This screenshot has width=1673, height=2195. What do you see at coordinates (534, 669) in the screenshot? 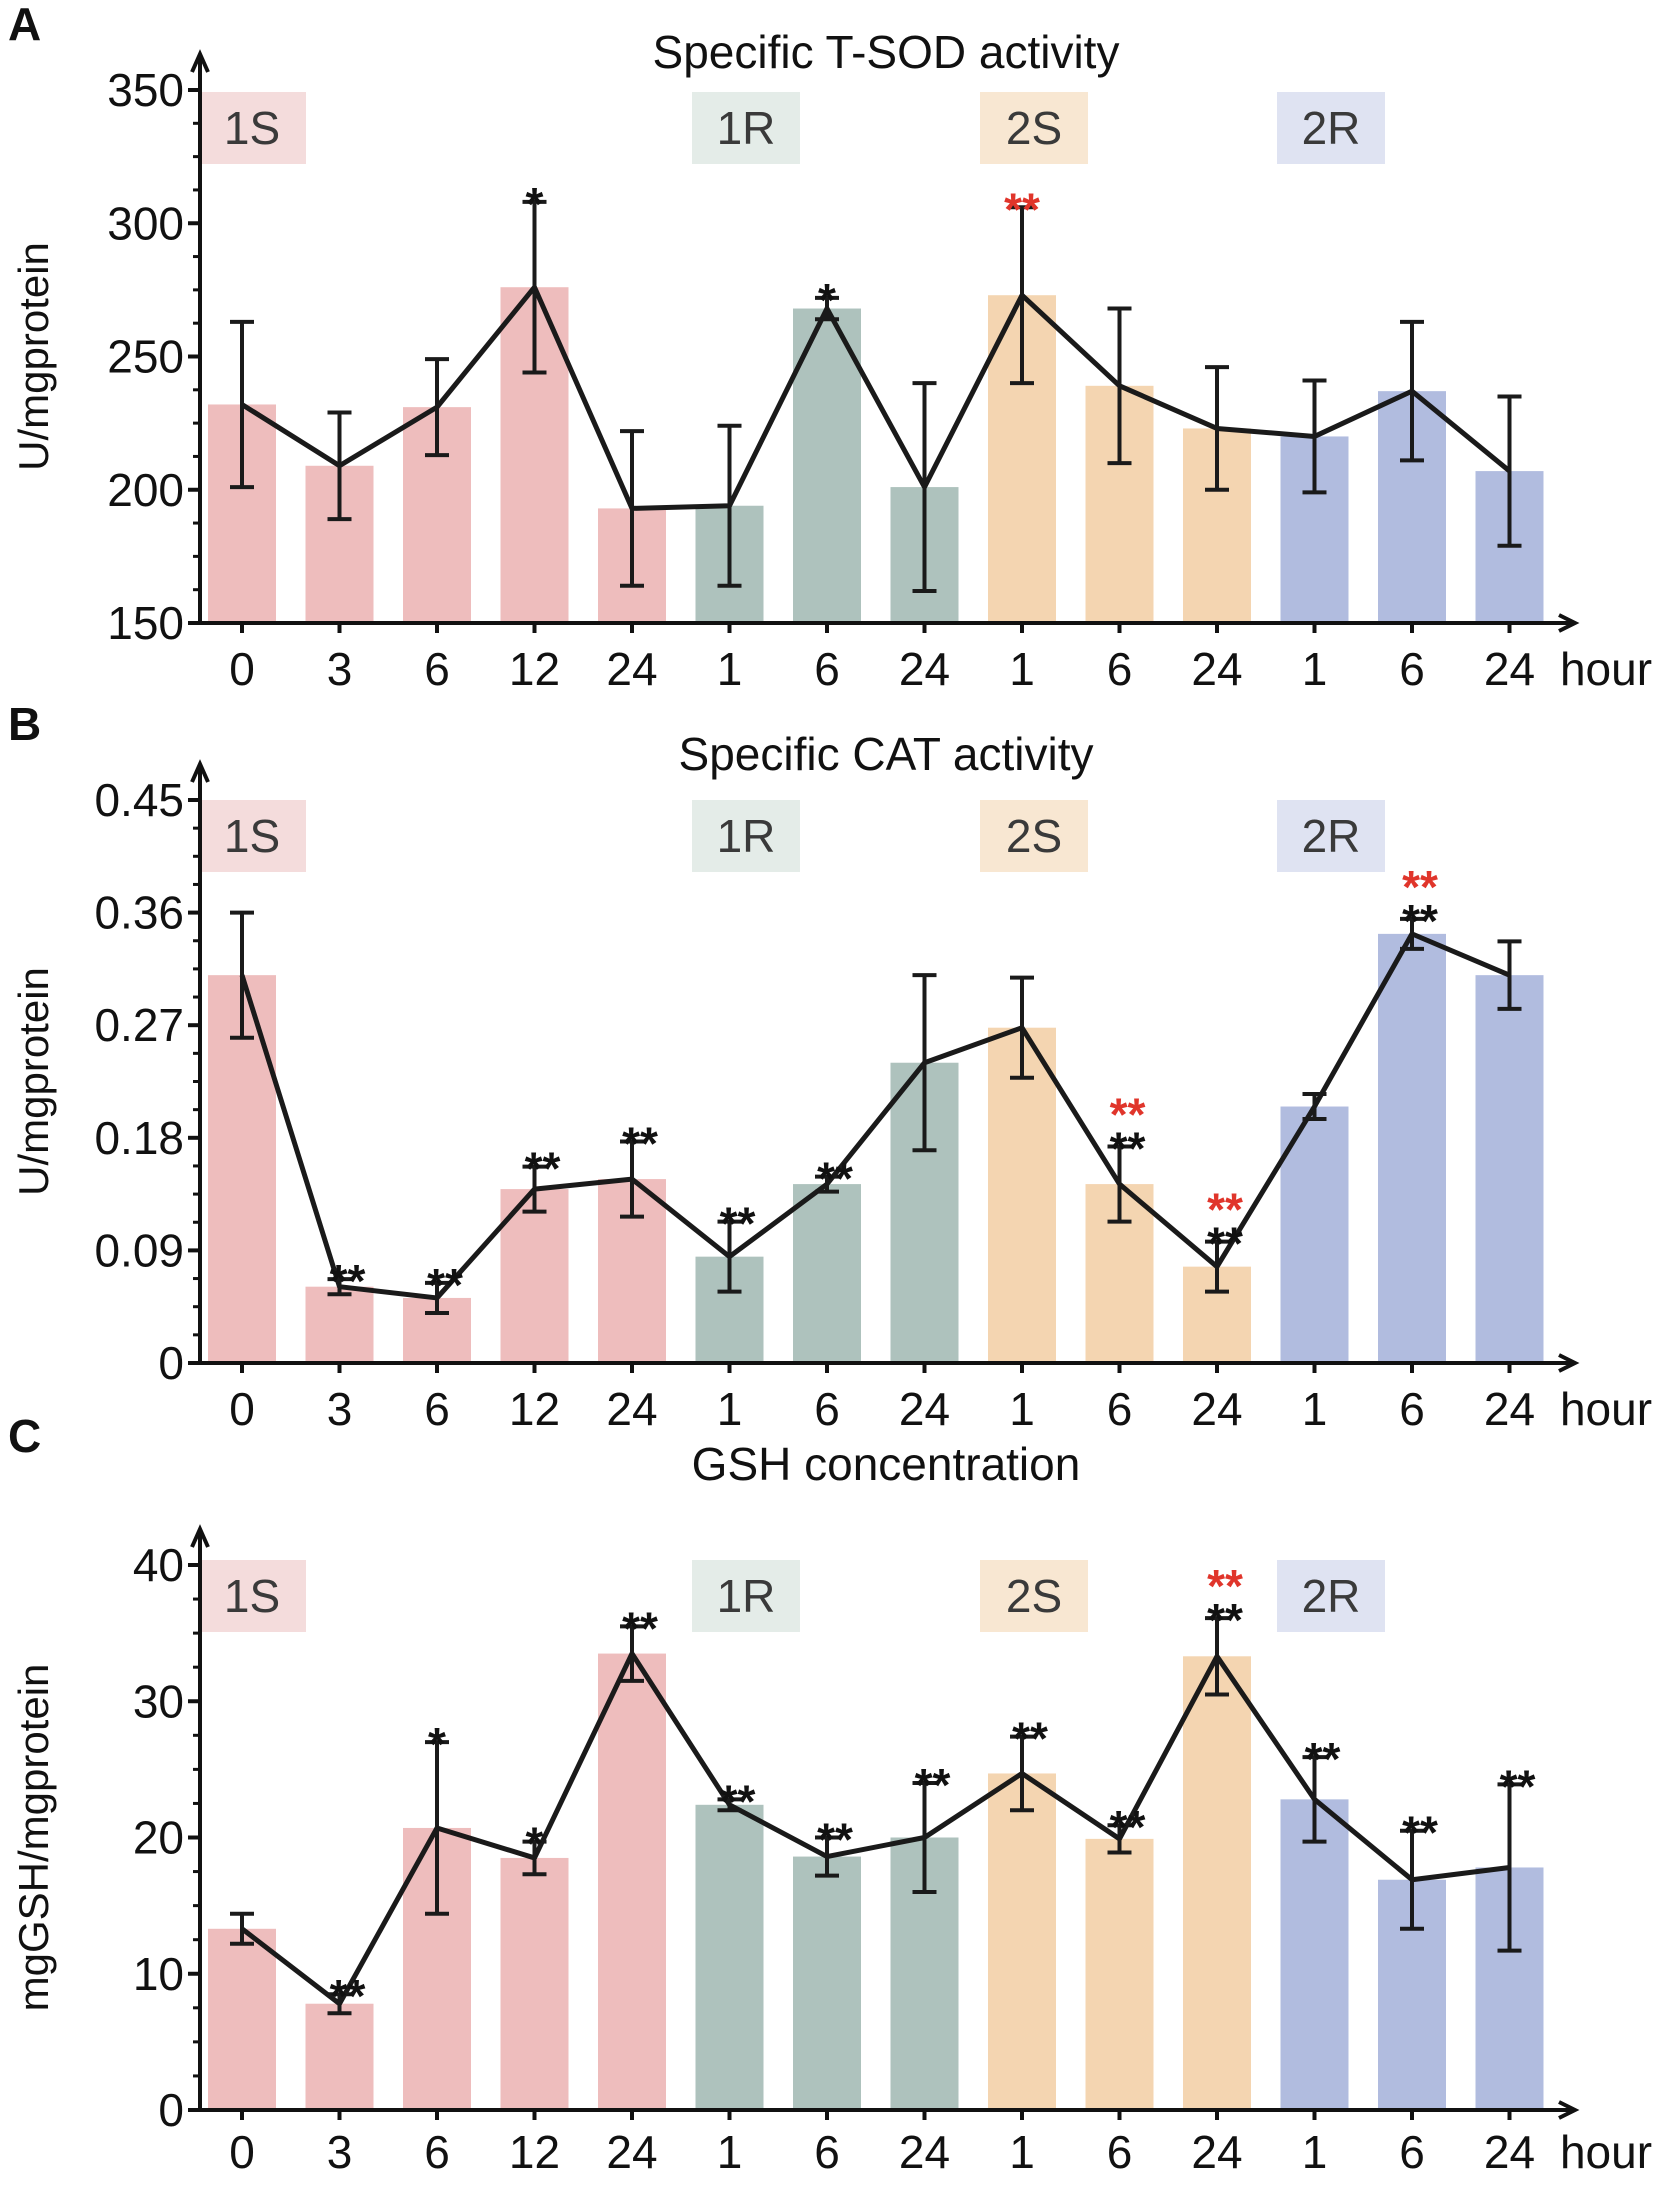
I see `x-tick-label: 12` at bounding box center [534, 669].